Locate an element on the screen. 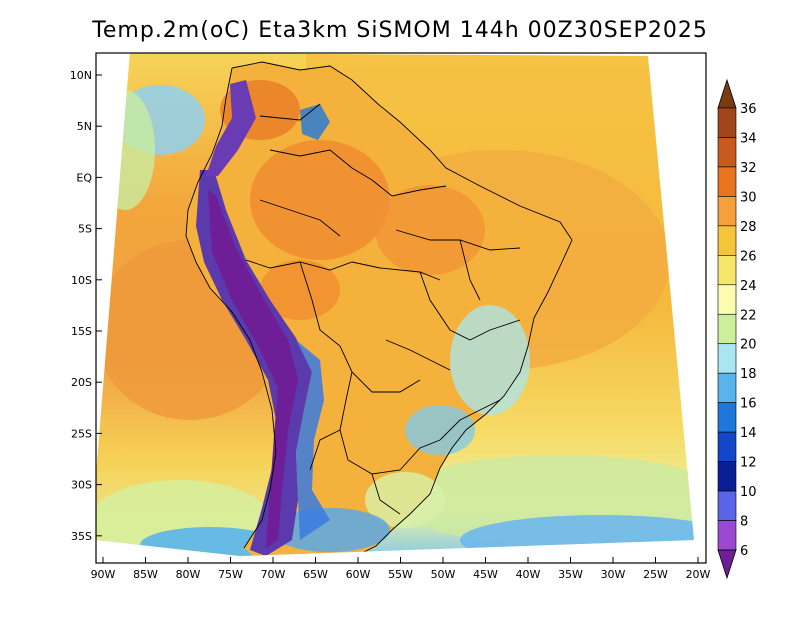 The image size is (800, 622). colorbar-label: 26 is located at coordinates (748, 256).